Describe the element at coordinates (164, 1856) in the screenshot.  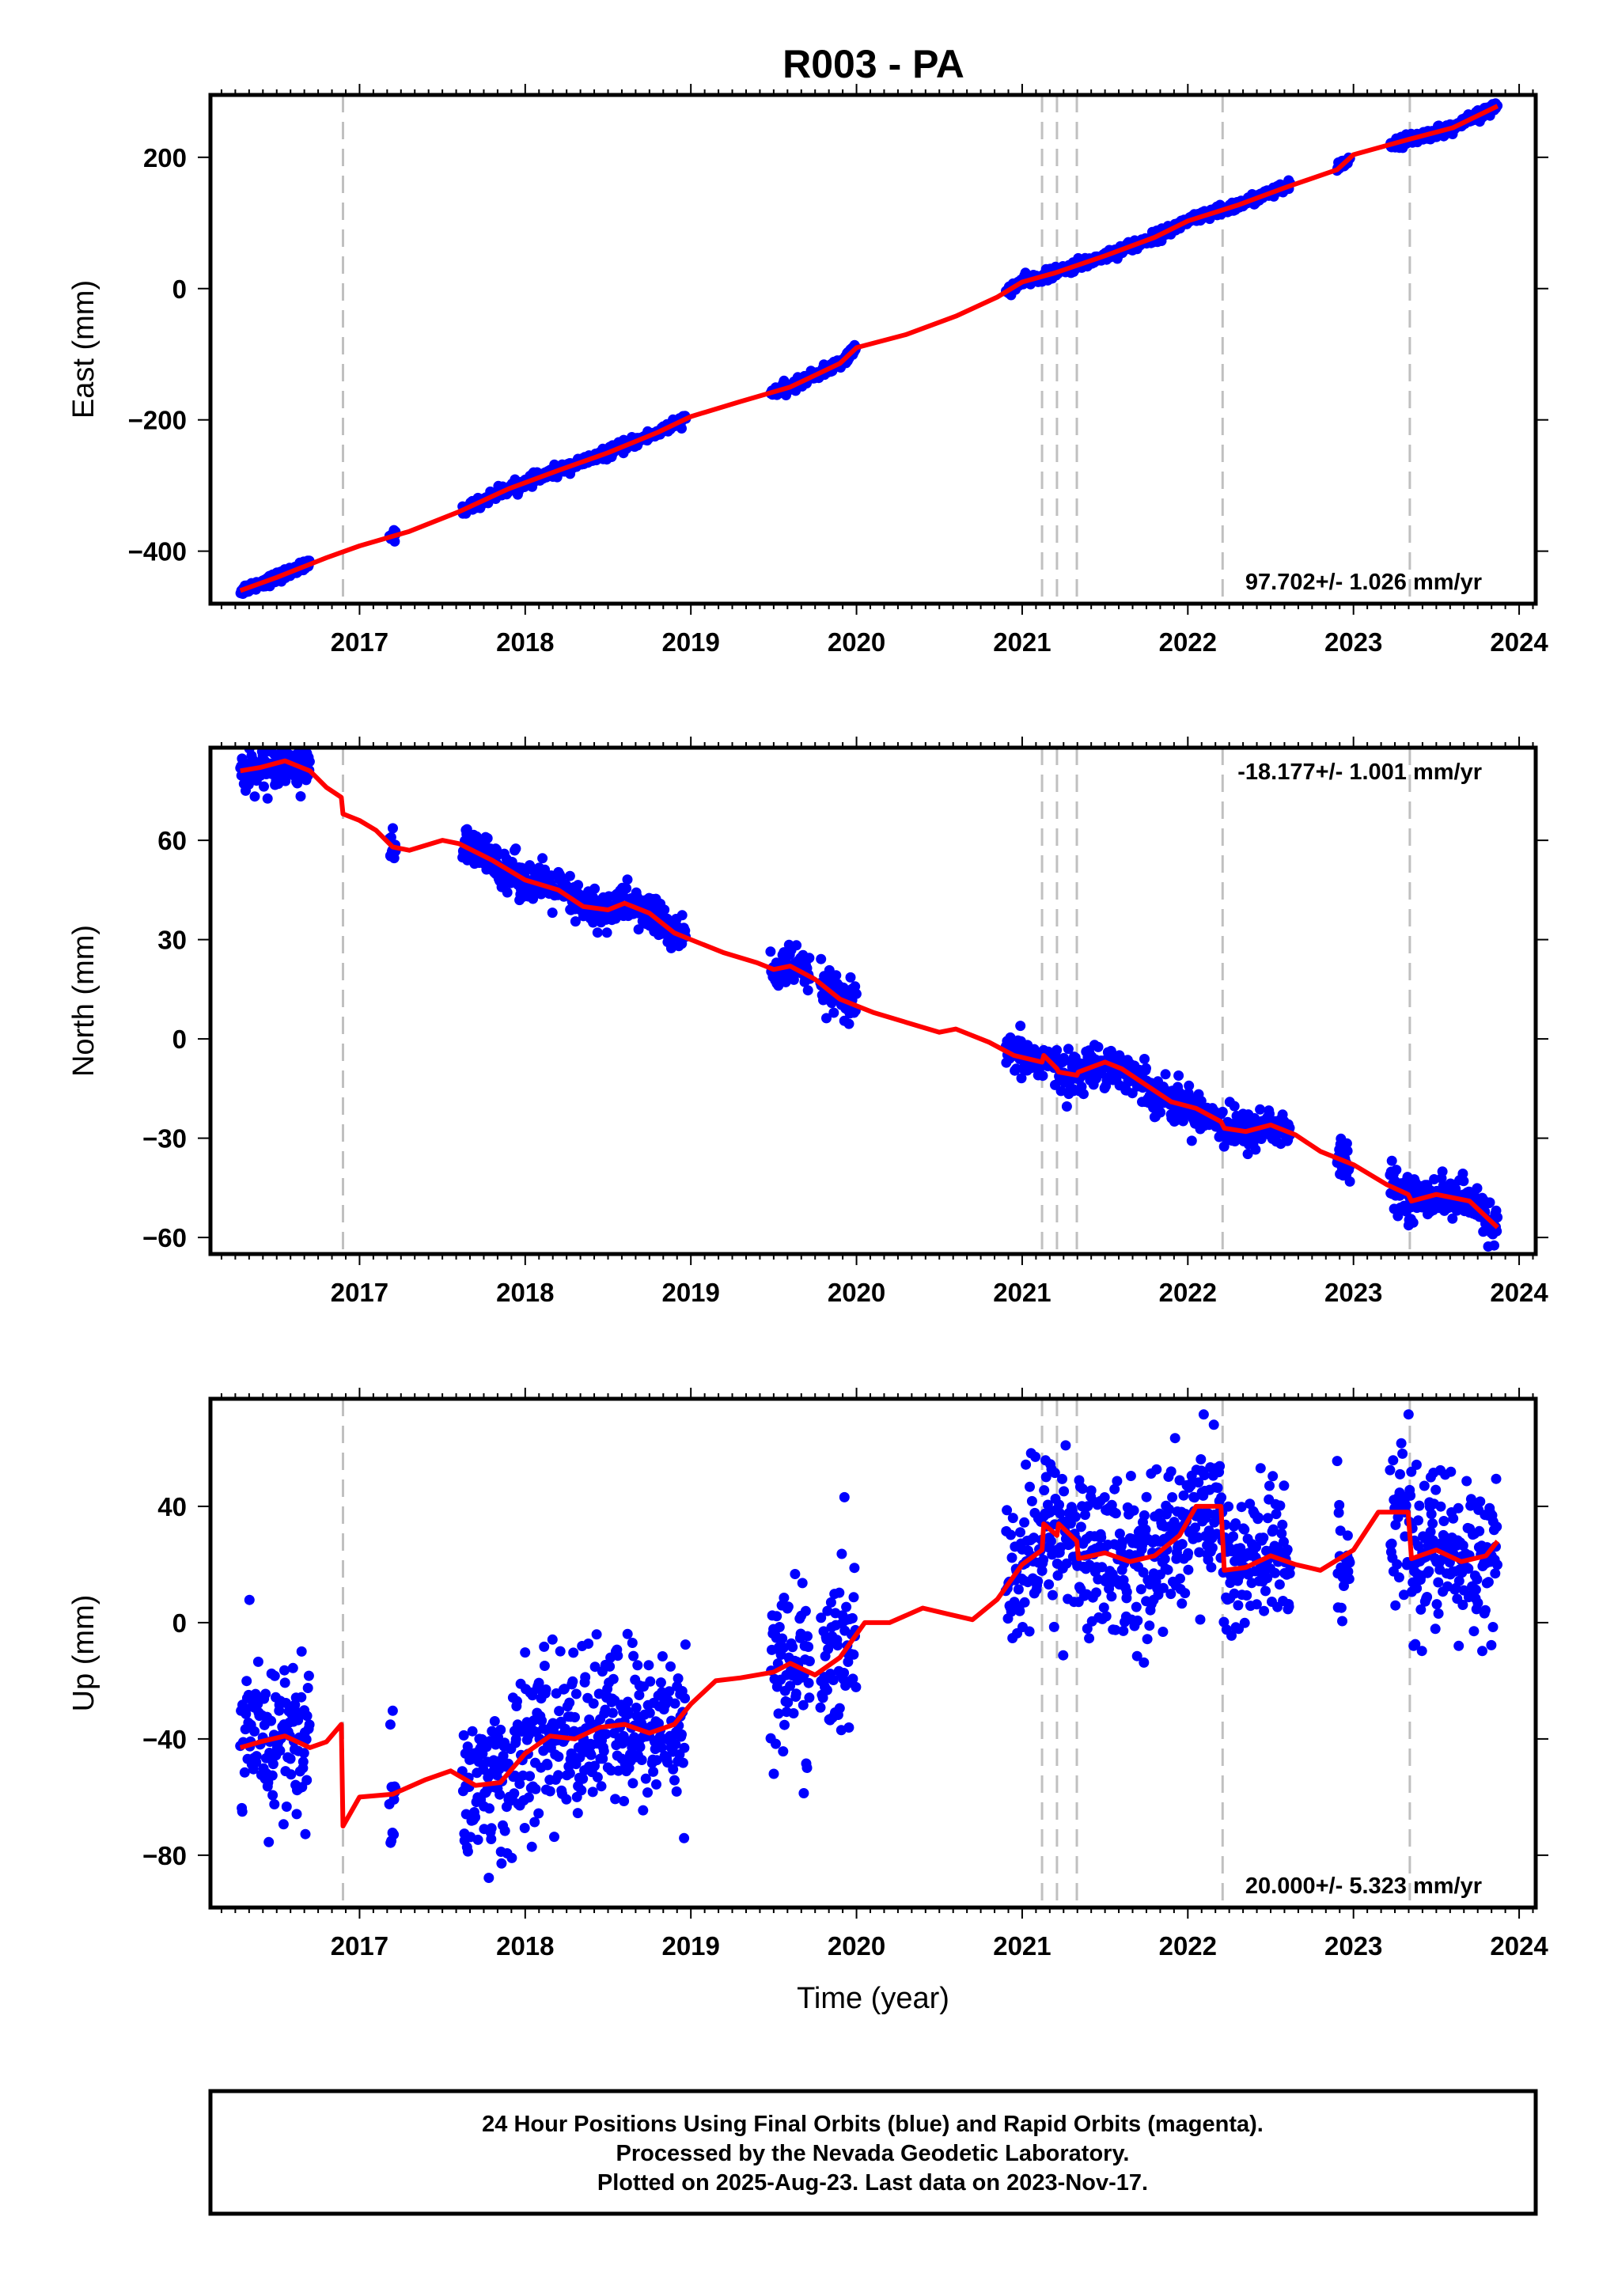
I see `y-tick-label: −80` at that location.